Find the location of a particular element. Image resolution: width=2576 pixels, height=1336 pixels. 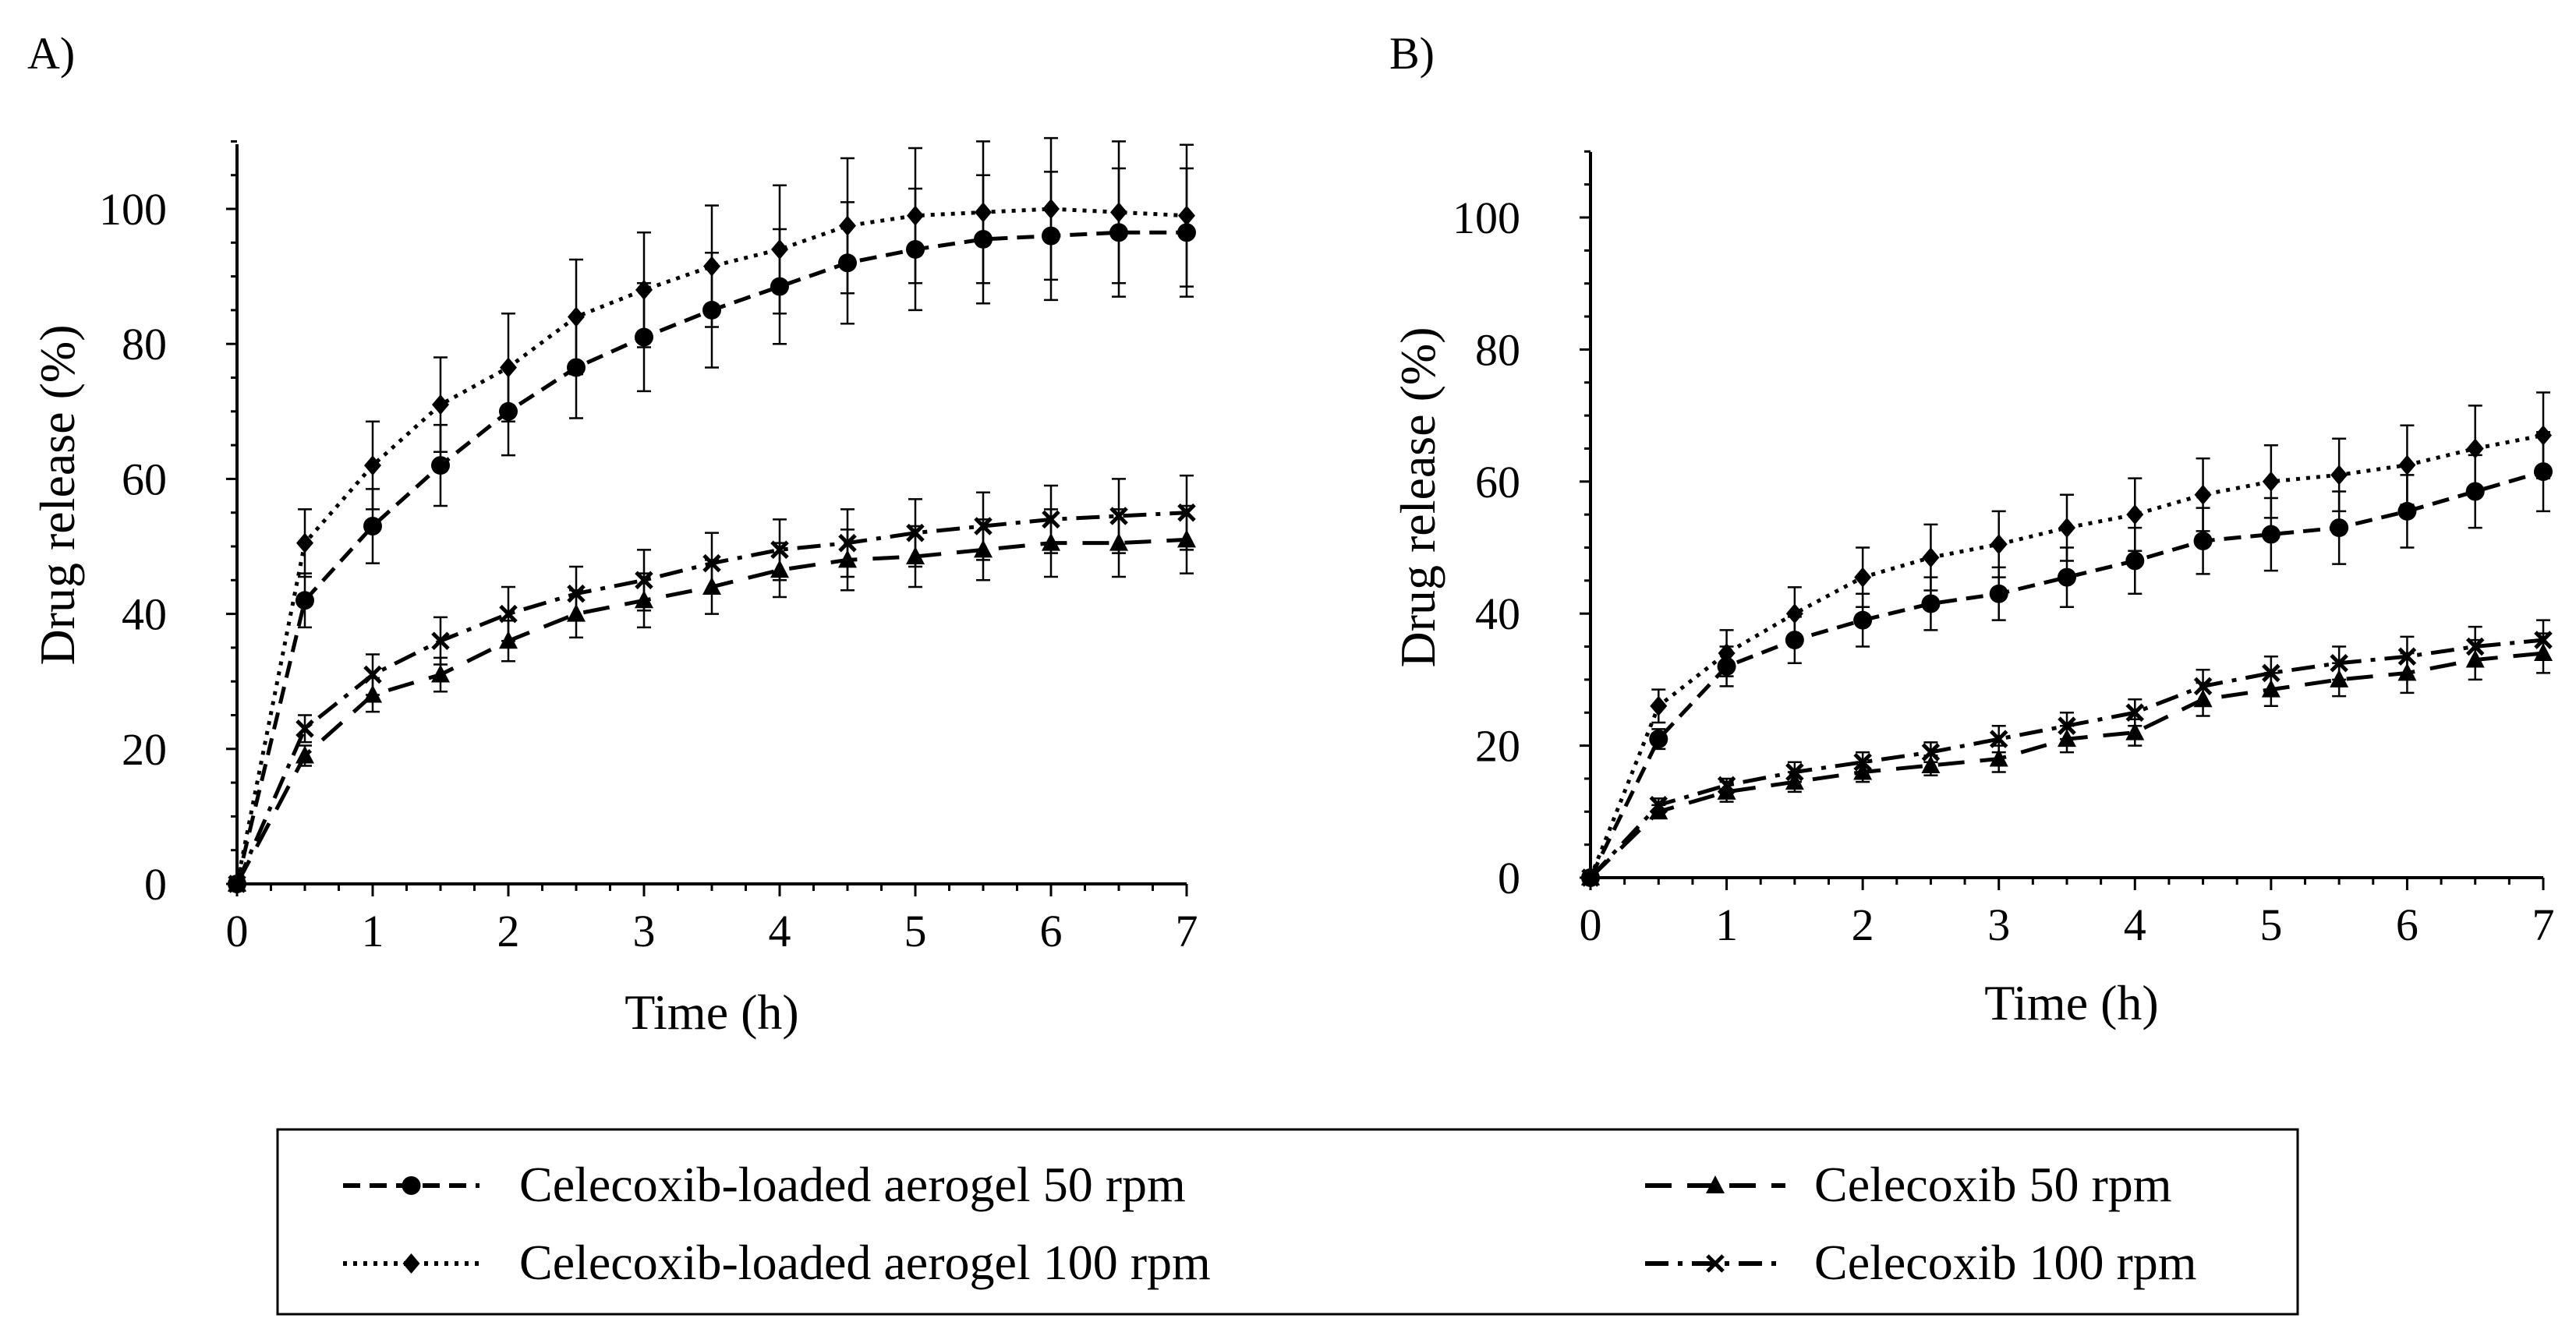

legend-label-celecoxib-50: Celecoxib 50 rpm is located at coordinates (1993, 1185).